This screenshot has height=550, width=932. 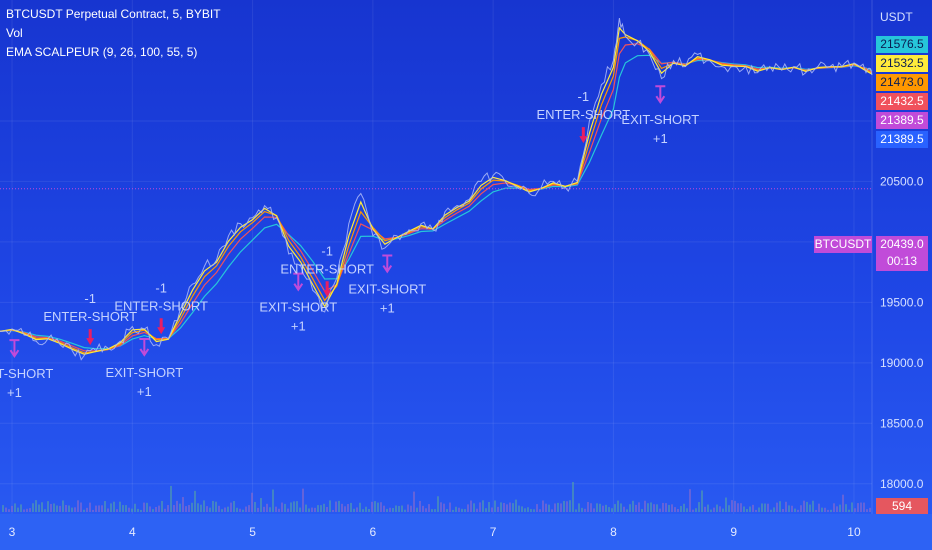 I want to click on indicator-legend: EMA SCALPEUR (9, 26, 100, 55, 5), so click(x=102, y=52).